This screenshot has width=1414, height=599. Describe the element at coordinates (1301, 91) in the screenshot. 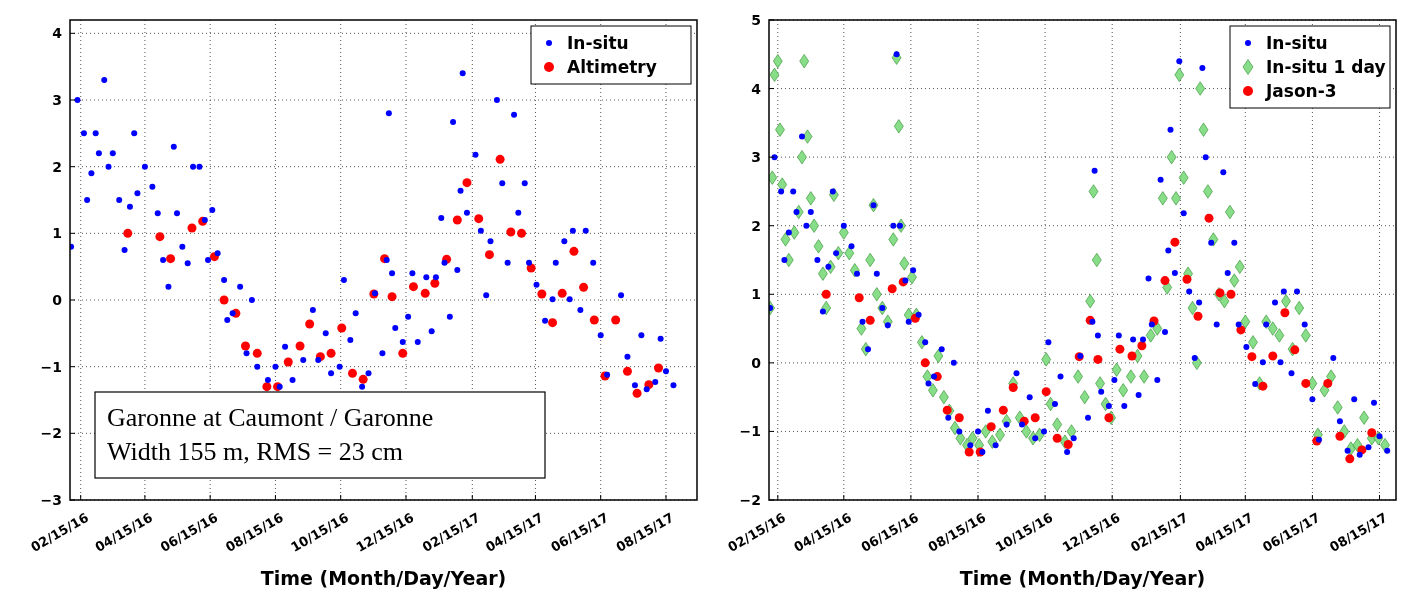

I see `legend-label: Jason-3` at that location.